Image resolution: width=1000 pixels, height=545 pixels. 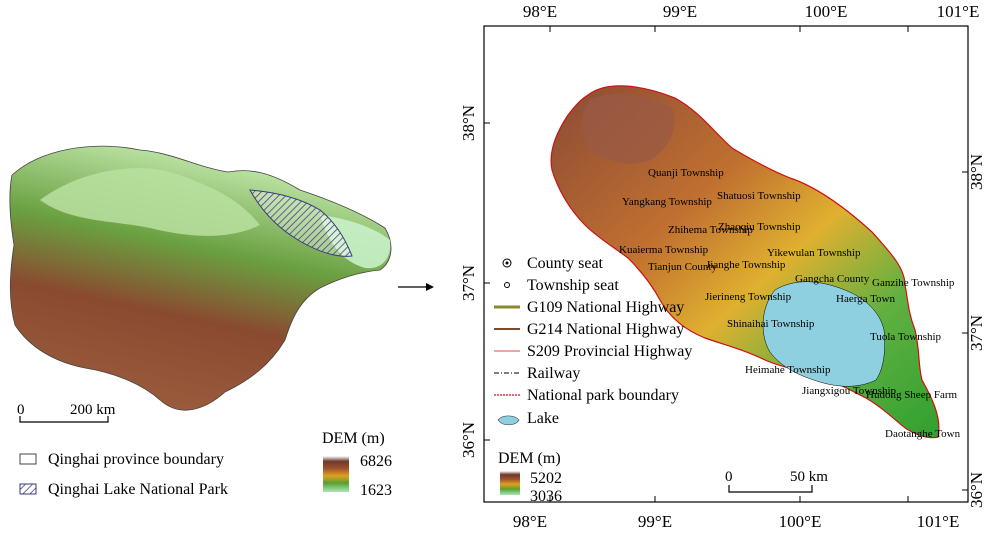 I want to click on left-dem-min: 1623, so click(x=376, y=490).